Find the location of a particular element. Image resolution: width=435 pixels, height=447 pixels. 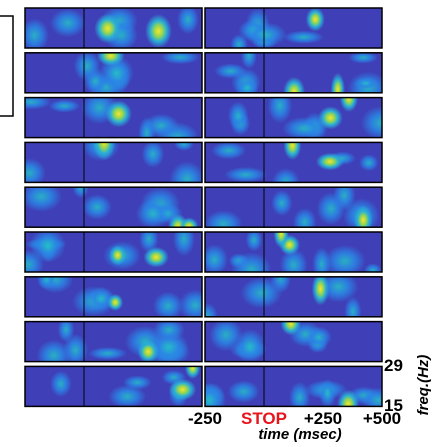

y-tick-label: 15 is located at coordinates (393, 405).